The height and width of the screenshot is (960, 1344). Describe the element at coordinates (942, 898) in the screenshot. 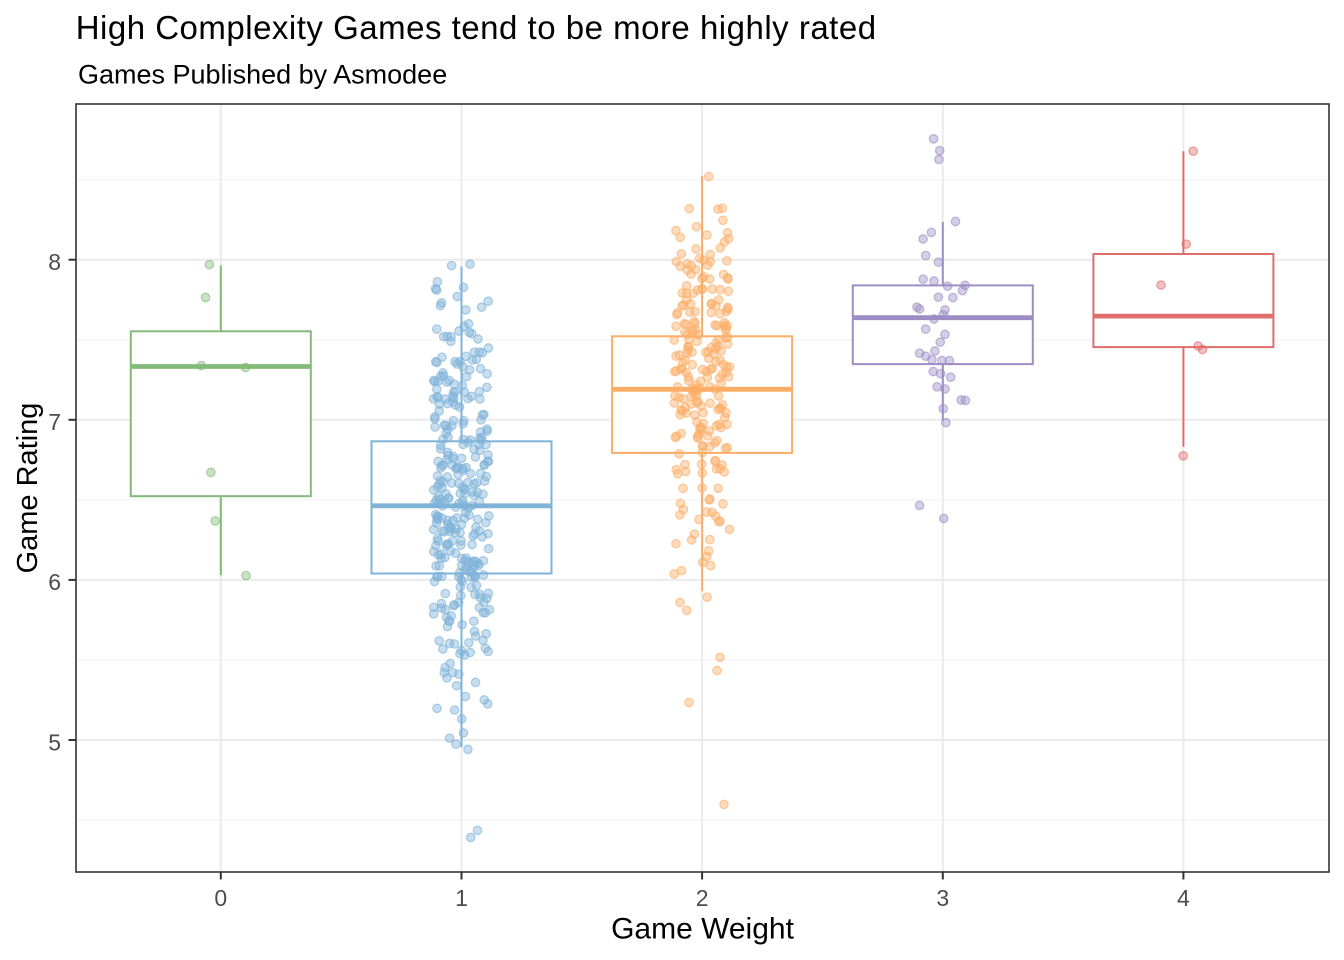

I see `svg-text: 3` at that location.